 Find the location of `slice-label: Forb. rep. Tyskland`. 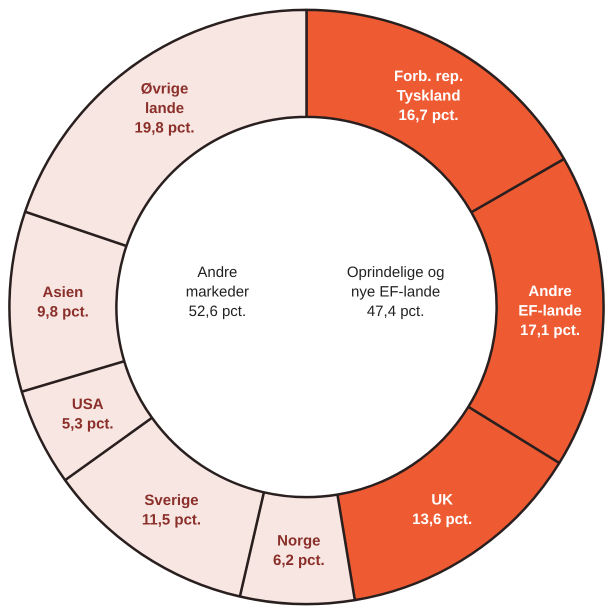

slice-label: Forb. rep. Tyskland is located at coordinates (429, 86).